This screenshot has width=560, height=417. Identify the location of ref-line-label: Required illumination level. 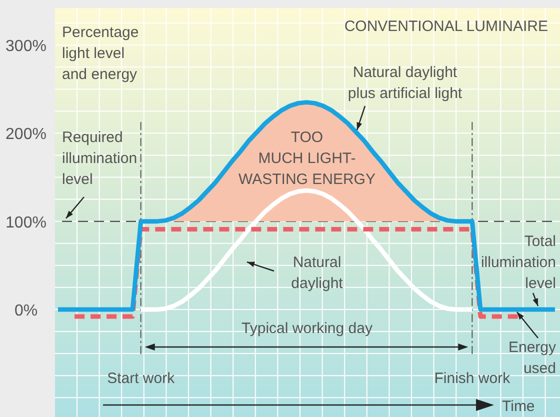
(100, 158).